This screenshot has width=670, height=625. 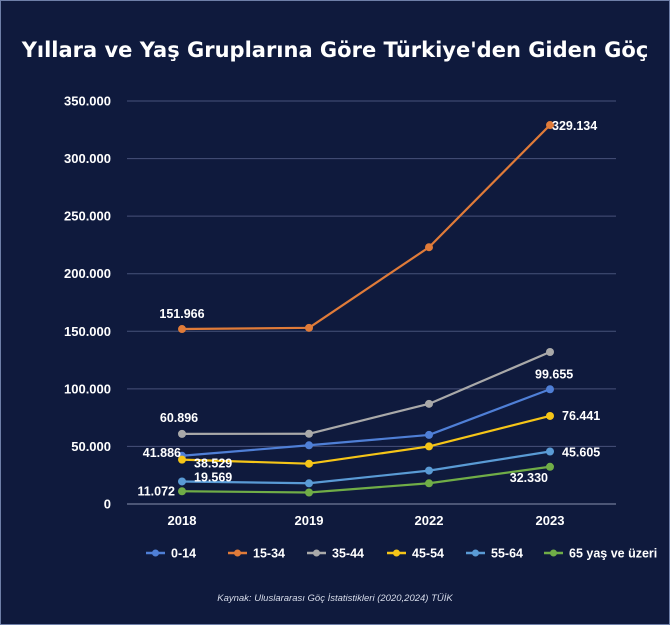 I want to click on y-tick-label: 350.000, so click(x=87, y=101).